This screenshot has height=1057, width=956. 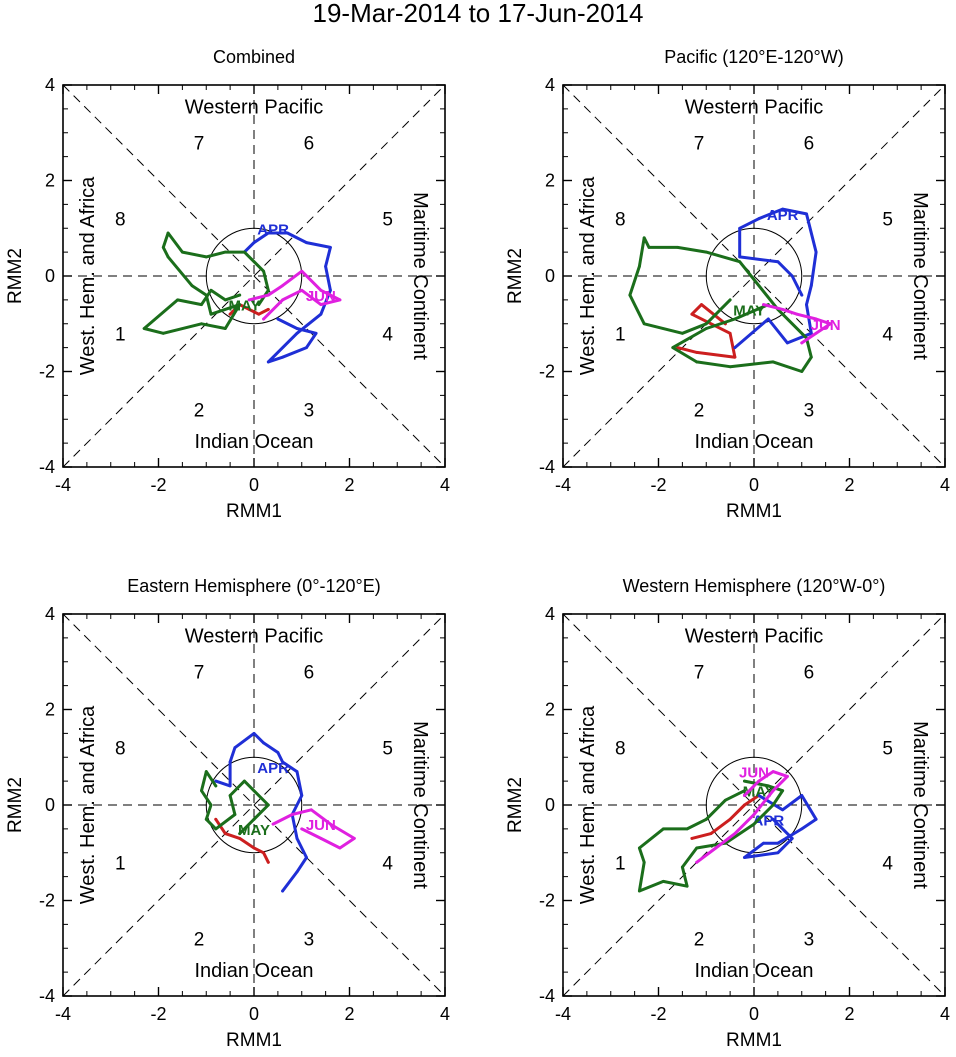 I want to click on month-label-jun: JUN, so click(x=321, y=825).